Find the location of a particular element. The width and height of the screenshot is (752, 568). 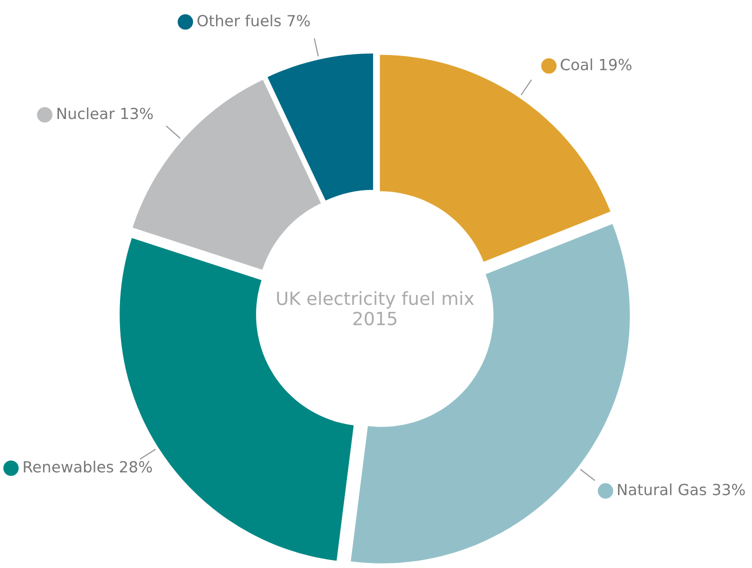

legend-label: Renewables 28% is located at coordinates (88, 466).